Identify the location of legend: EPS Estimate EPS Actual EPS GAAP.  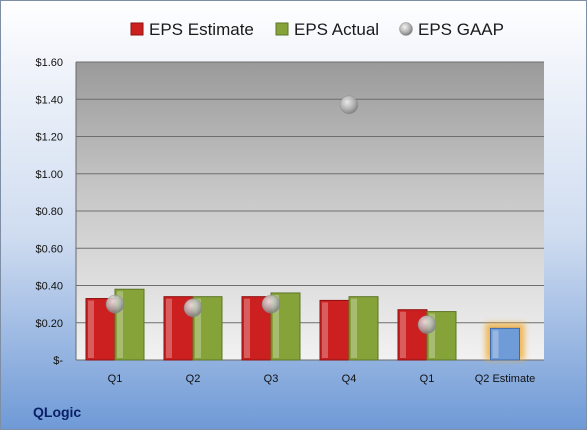
(317, 29).